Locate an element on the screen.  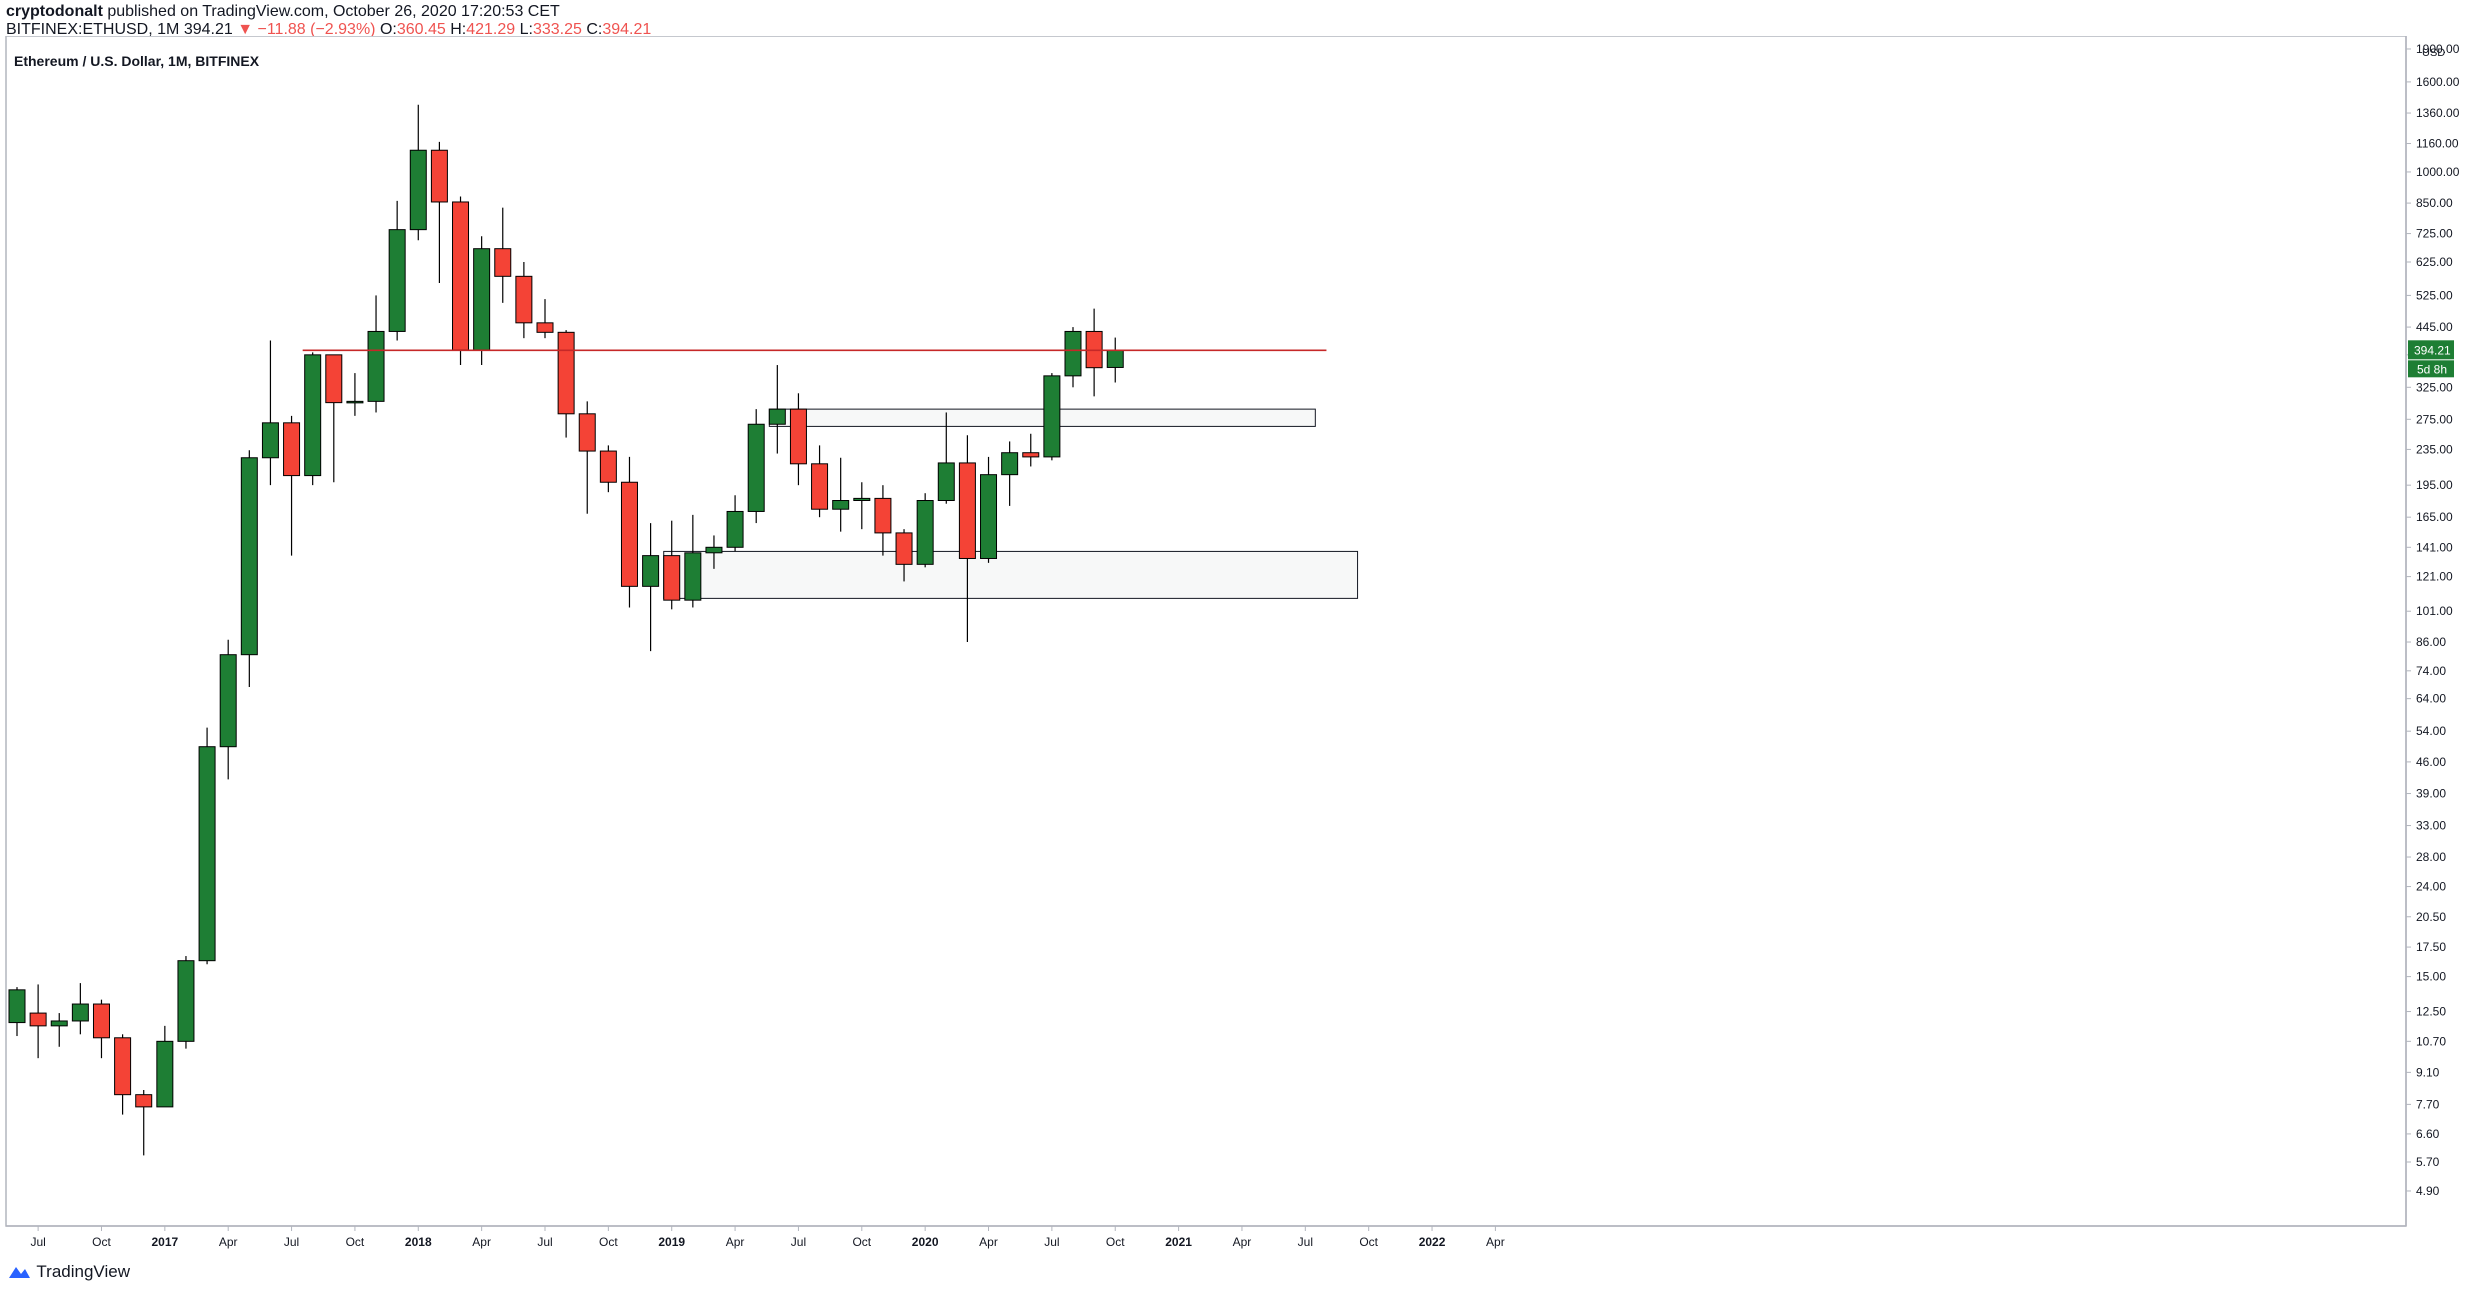
time-tick-label: 2020 is located at coordinates (925, 1242).